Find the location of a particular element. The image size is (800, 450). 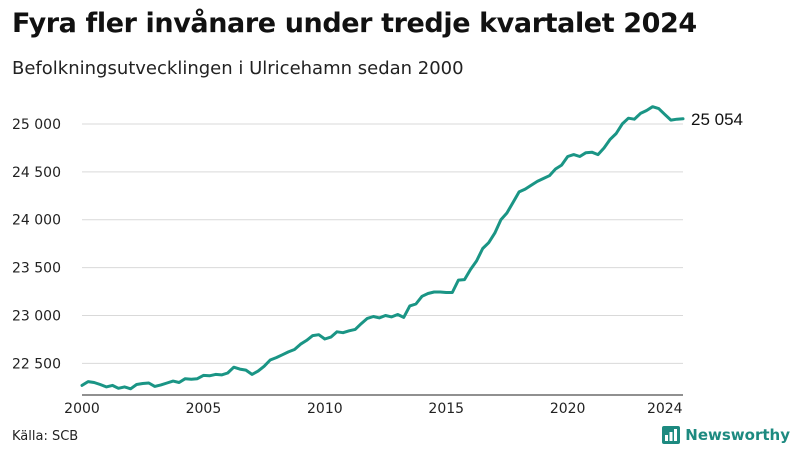

brand-name: Newsworthy is located at coordinates (737, 435).